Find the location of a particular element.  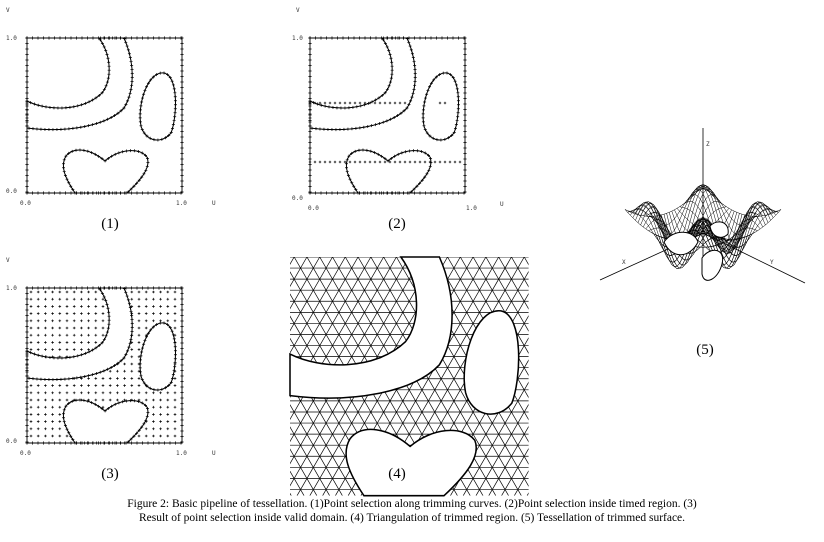

panel-5-label: (5) is located at coordinates (705, 350).